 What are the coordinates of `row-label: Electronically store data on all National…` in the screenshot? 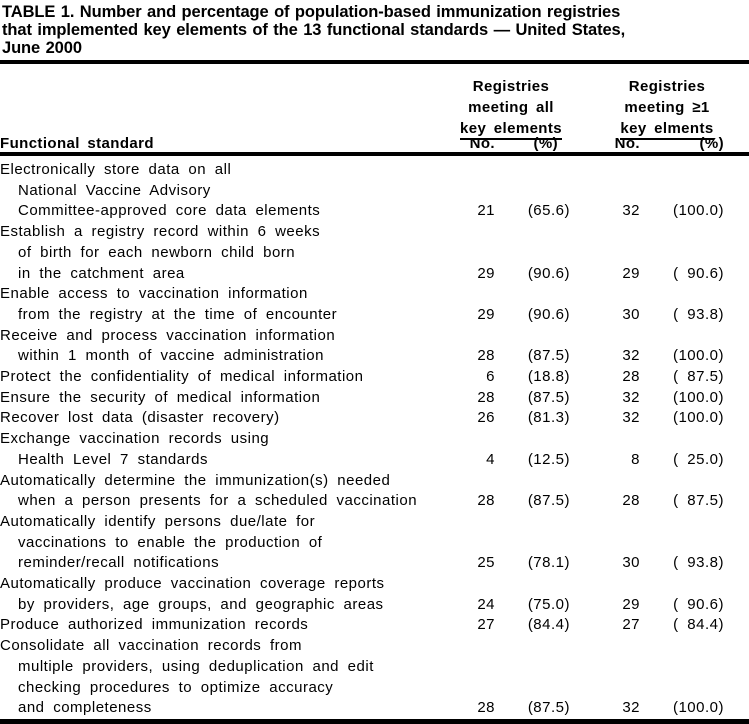 It's located at (227, 191).